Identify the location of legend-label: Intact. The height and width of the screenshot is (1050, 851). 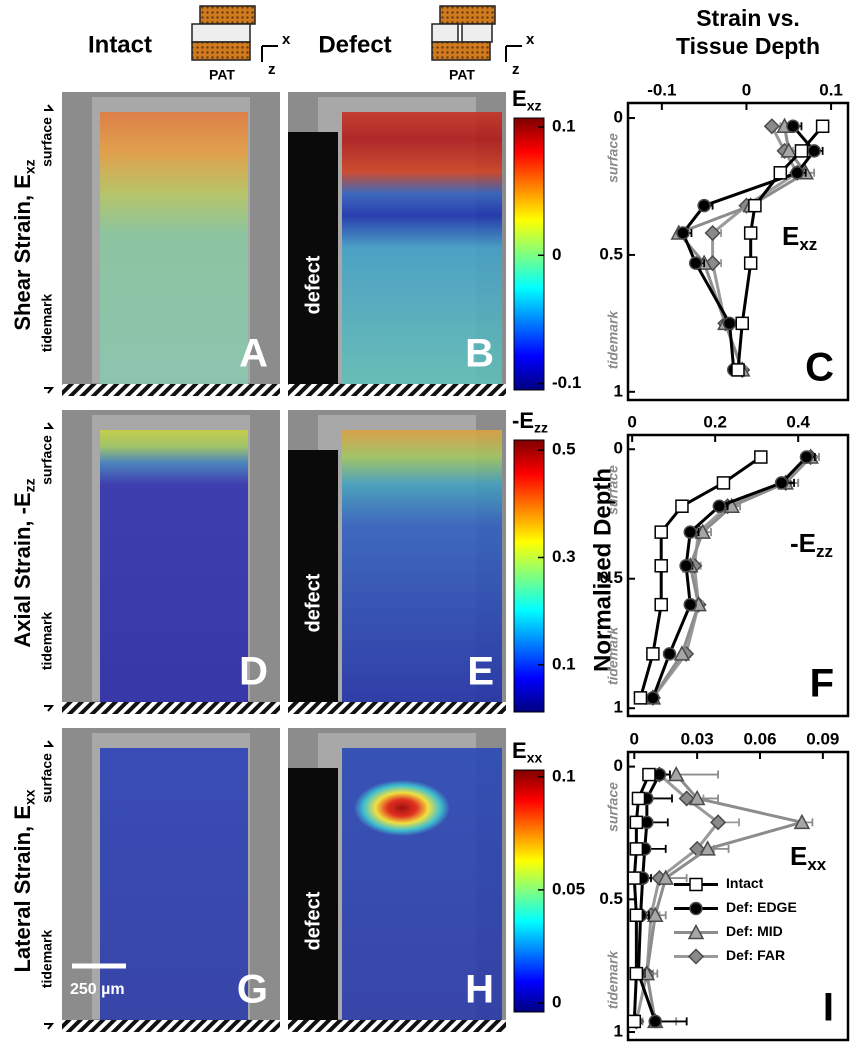
(745, 883).